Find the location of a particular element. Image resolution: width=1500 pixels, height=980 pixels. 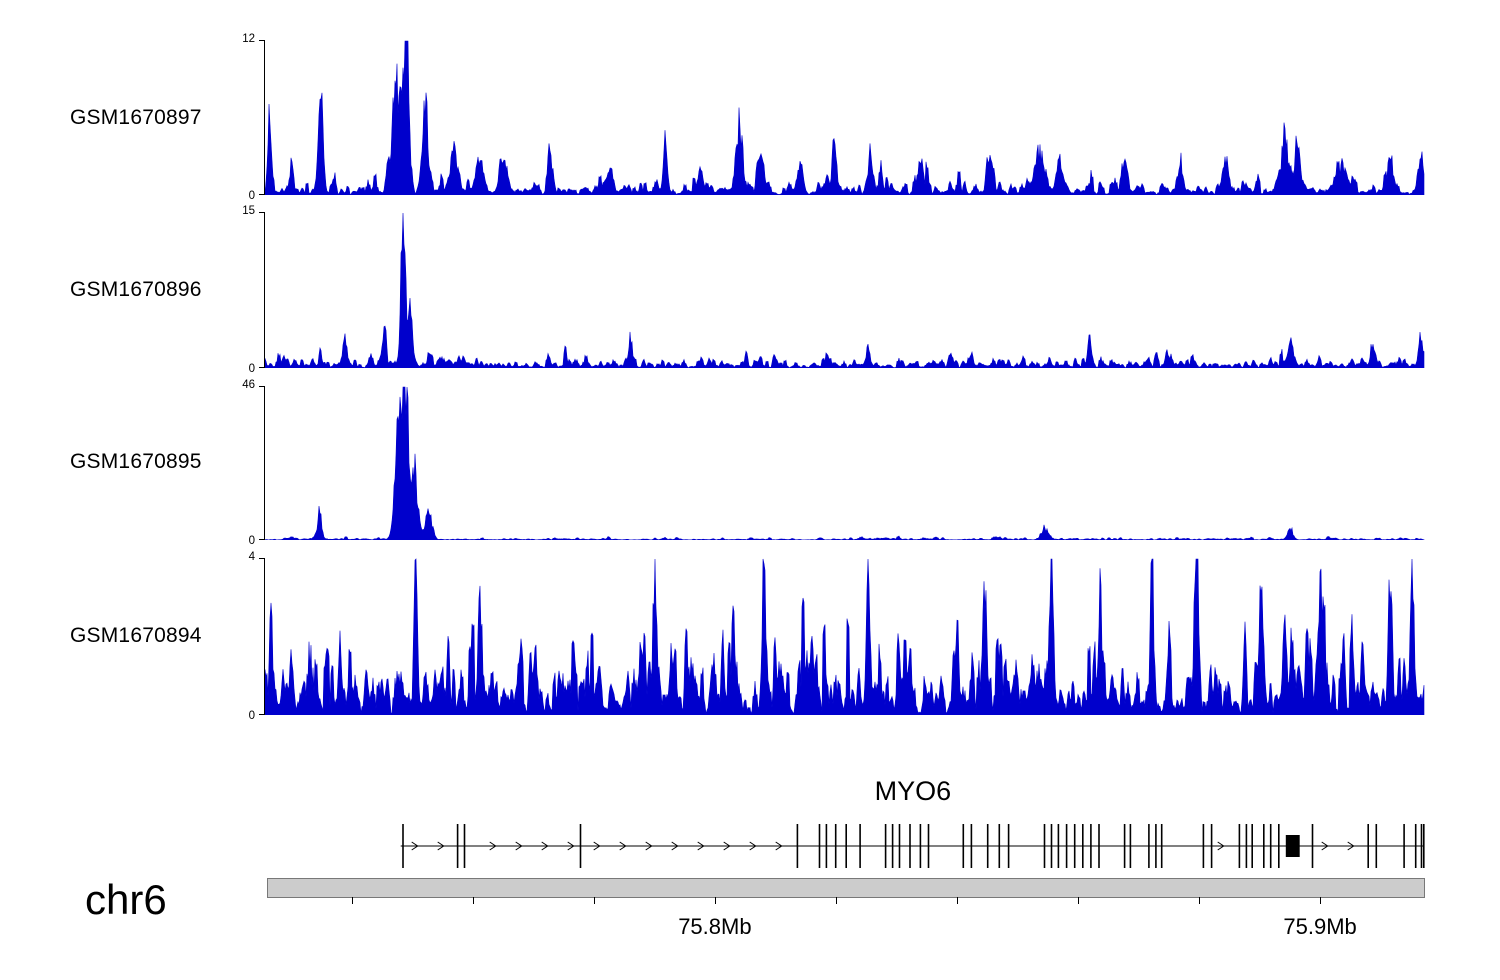

y-axis-max-label: 12 is located at coordinates (248, 39).